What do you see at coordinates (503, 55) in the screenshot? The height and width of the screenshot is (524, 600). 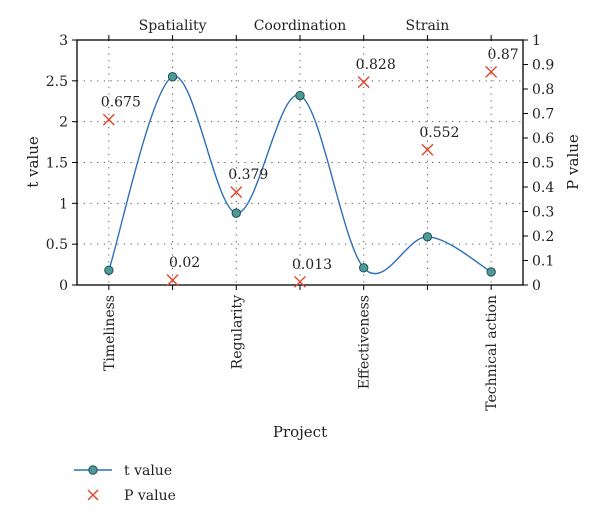 I see `p-value-data-label: 0.87` at bounding box center [503, 55].